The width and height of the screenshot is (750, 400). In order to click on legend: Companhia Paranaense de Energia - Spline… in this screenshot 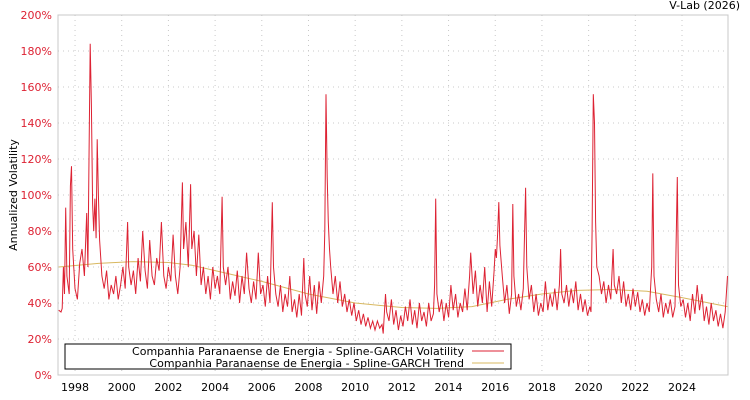, I will do `click(288, 356)`.